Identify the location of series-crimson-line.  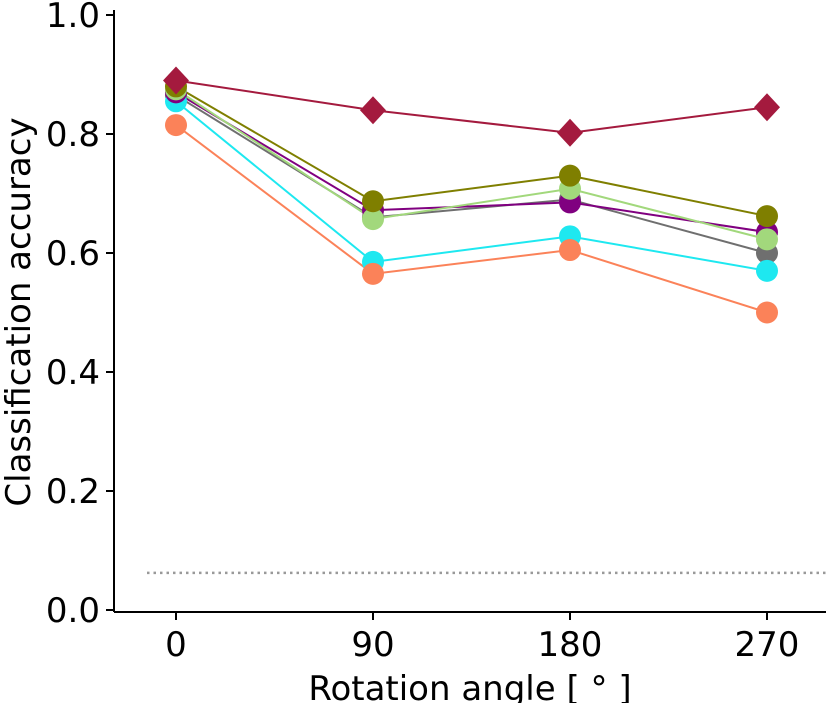
(471, 106).